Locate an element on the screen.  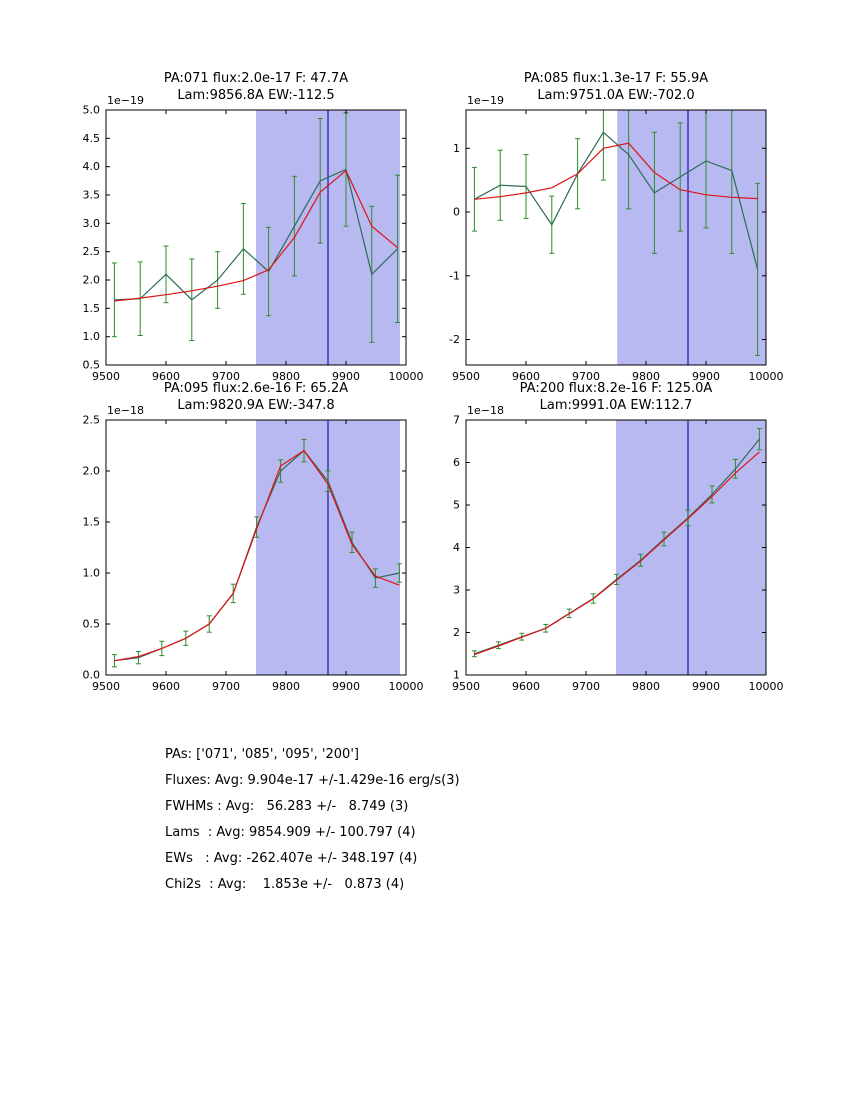
svg-text: -2 is located at coordinates (454, 339).